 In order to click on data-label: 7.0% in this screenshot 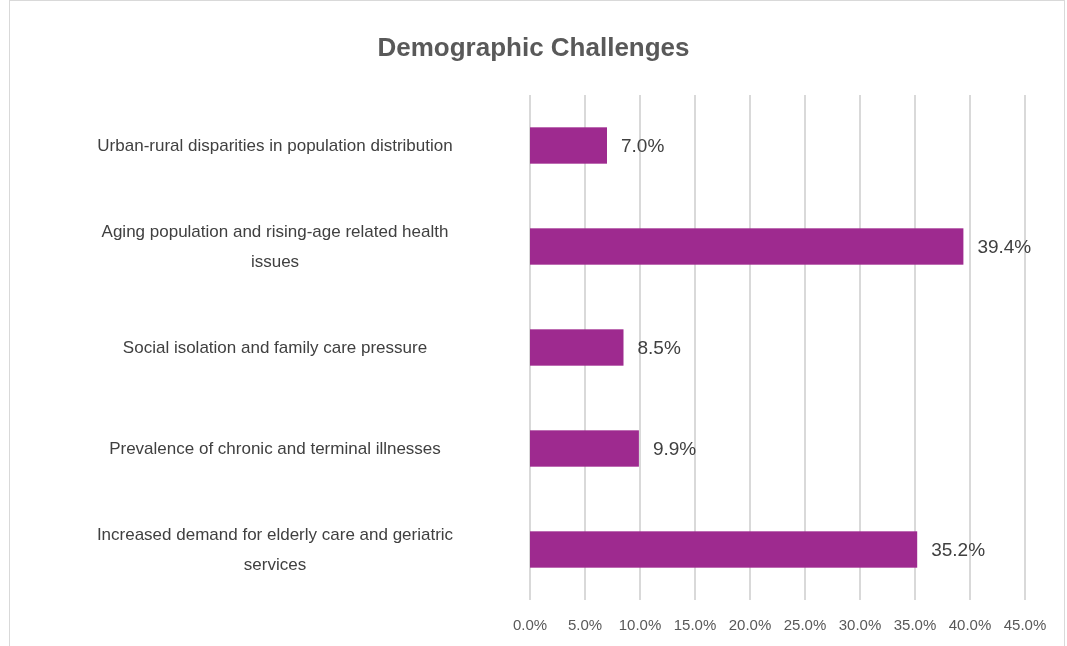, I will do `click(643, 146)`.